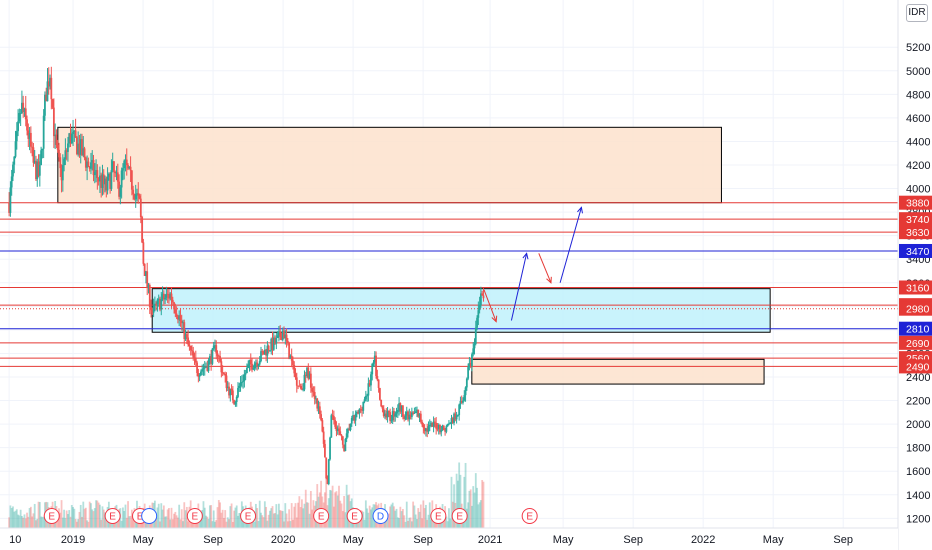 The height and width of the screenshot is (550, 932). Describe the element at coordinates (918, 367) in the screenshot. I see `level-badge-label: 2490` at that location.